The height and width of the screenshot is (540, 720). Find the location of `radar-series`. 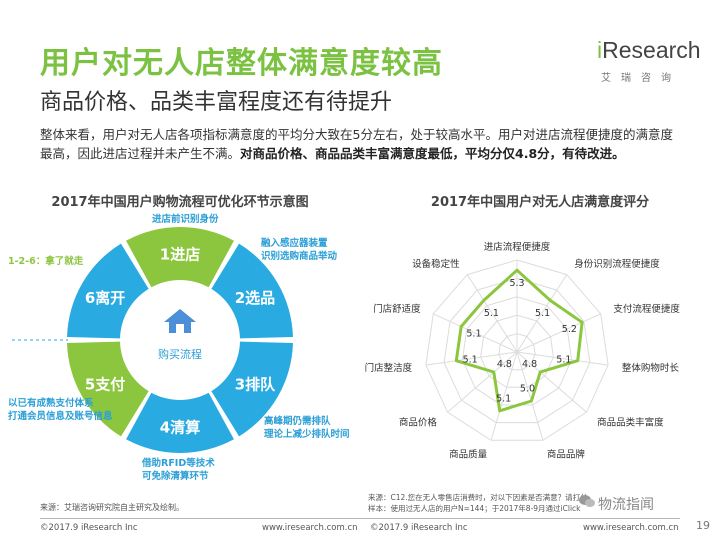

radar-series is located at coordinates (519, 340).